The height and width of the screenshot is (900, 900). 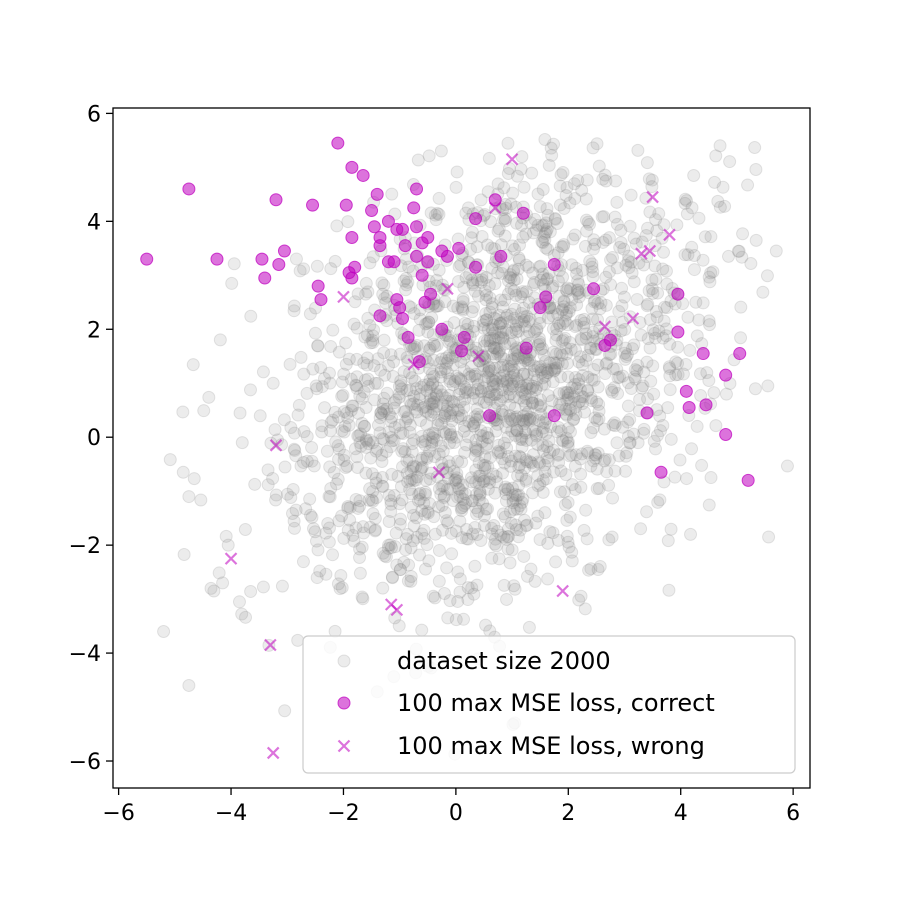 What do you see at coordinates (273, 753) in the screenshot?
I see `wrong-point` at bounding box center [273, 753].